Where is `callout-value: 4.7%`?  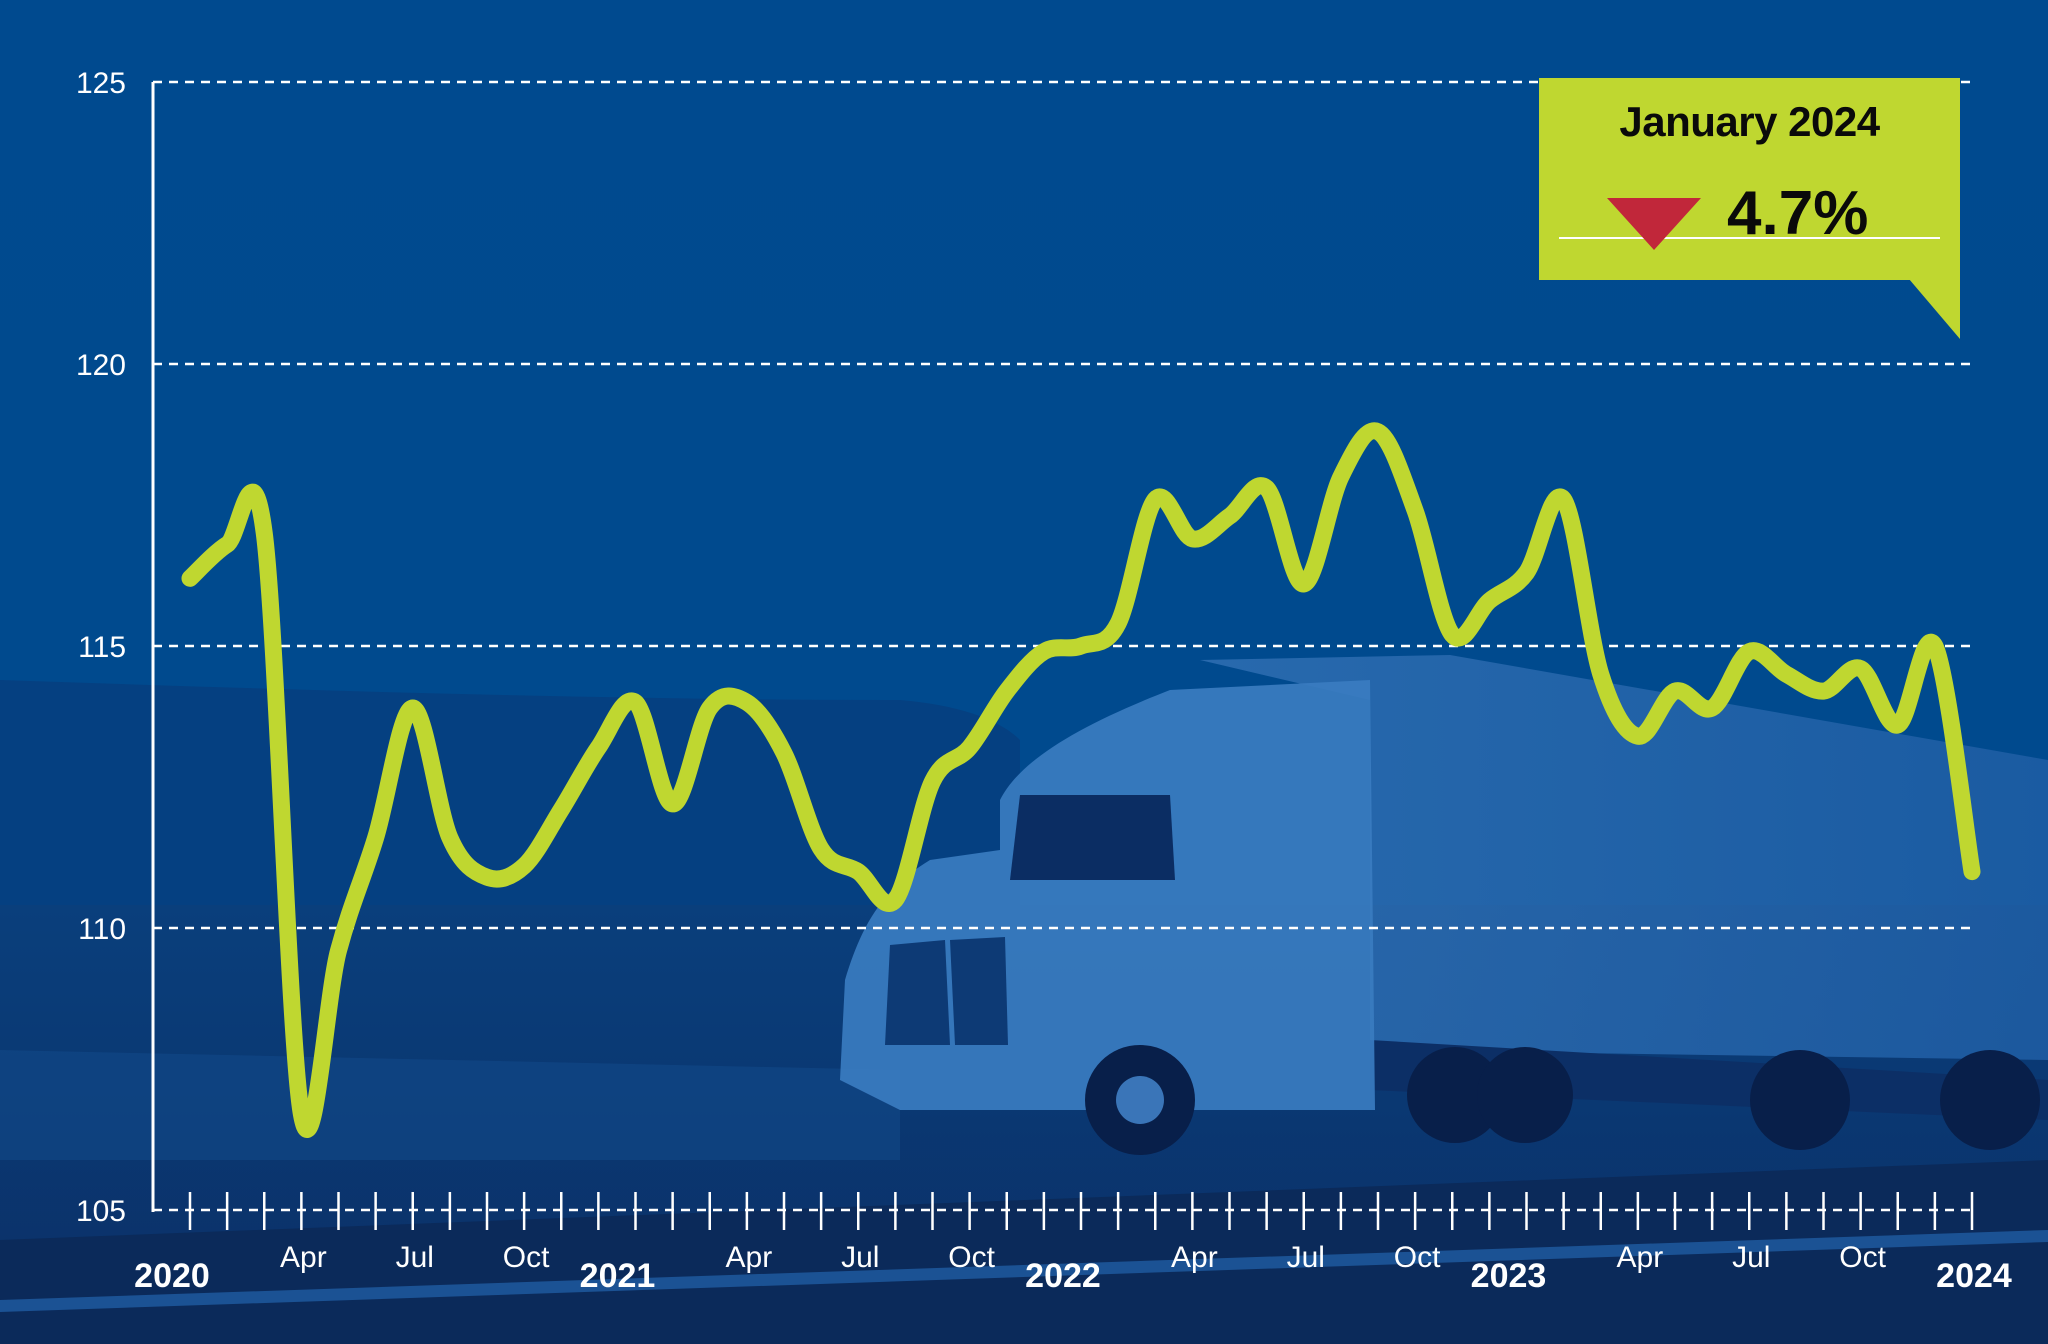 callout-value: 4.7% is located at coordinates (1798, 213).